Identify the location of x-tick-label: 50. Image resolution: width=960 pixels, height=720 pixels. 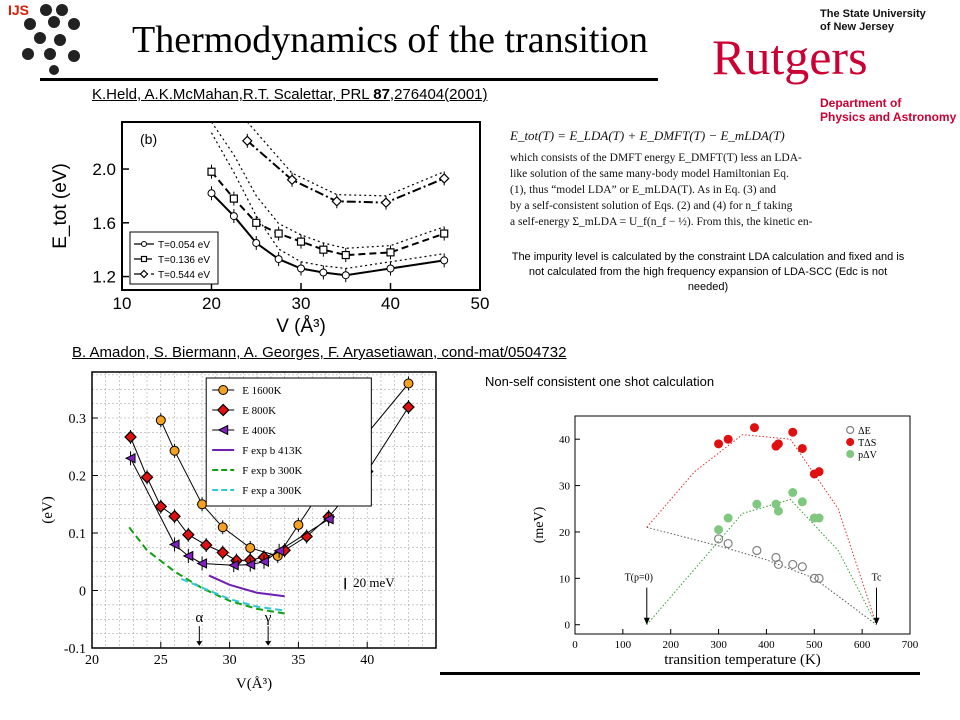
(480, 303).